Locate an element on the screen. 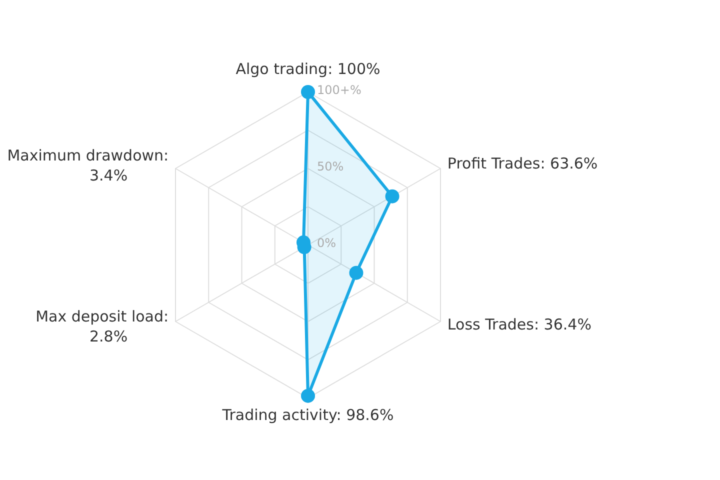 This screenshot has height=480, width=720. spoke-label: Loss Trades: 36.4% is located at coordinates (519, 325).